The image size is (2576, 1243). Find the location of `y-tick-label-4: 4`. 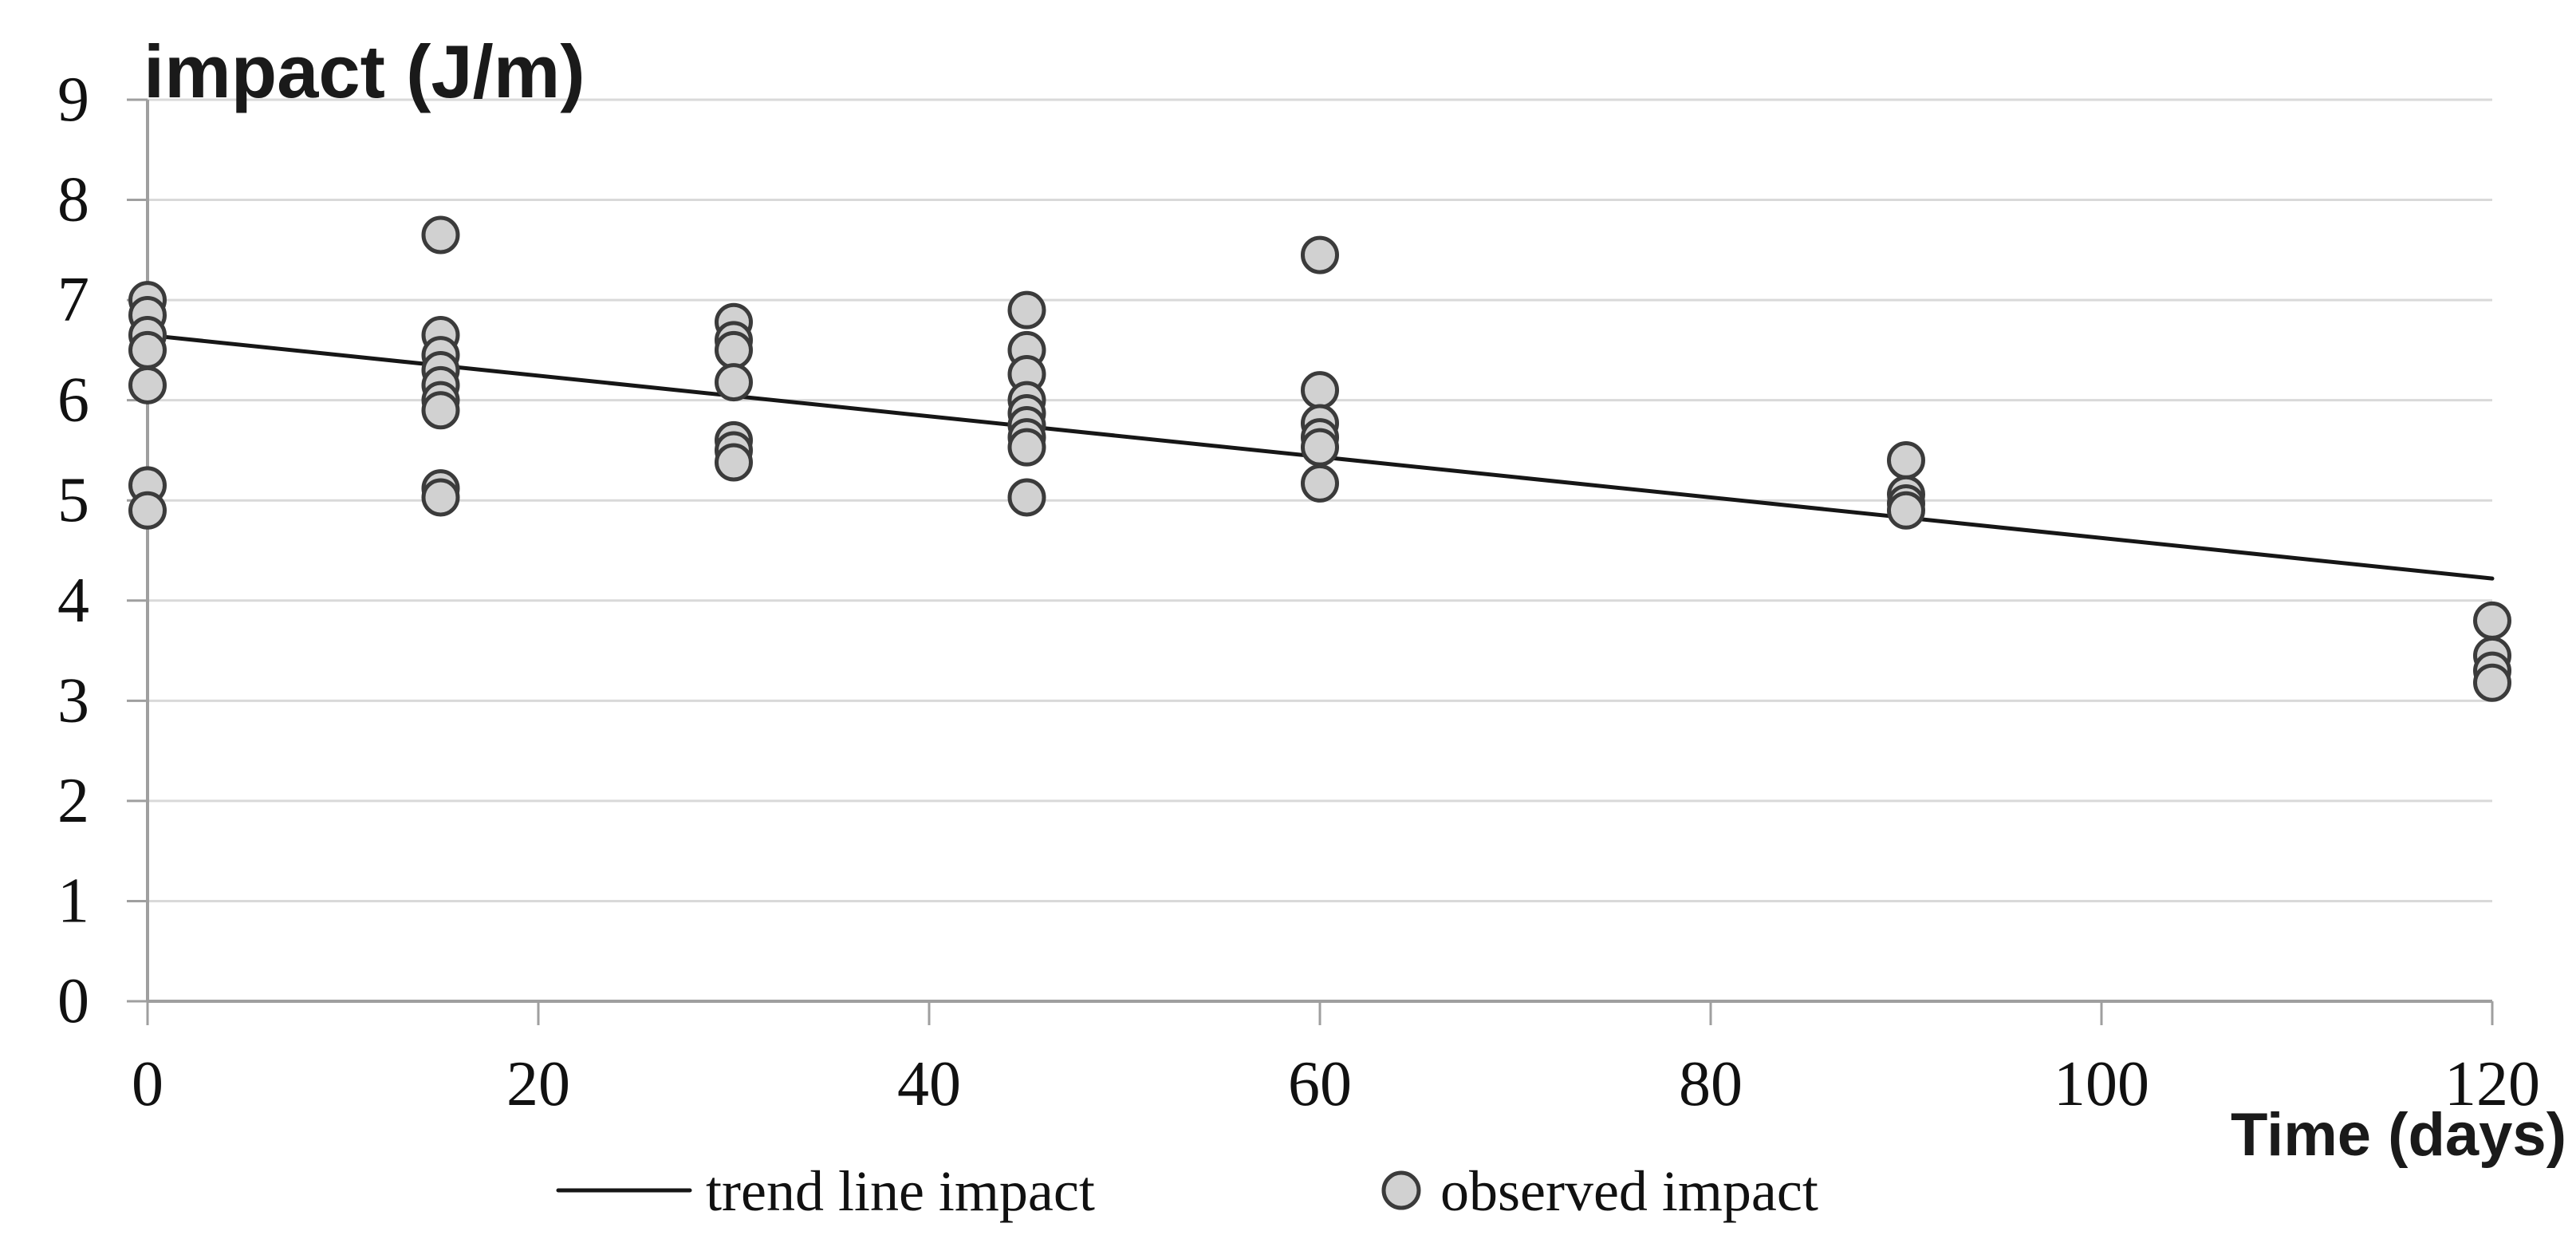

y-tick-label-4: 4 is located at coordinates (73, 601).